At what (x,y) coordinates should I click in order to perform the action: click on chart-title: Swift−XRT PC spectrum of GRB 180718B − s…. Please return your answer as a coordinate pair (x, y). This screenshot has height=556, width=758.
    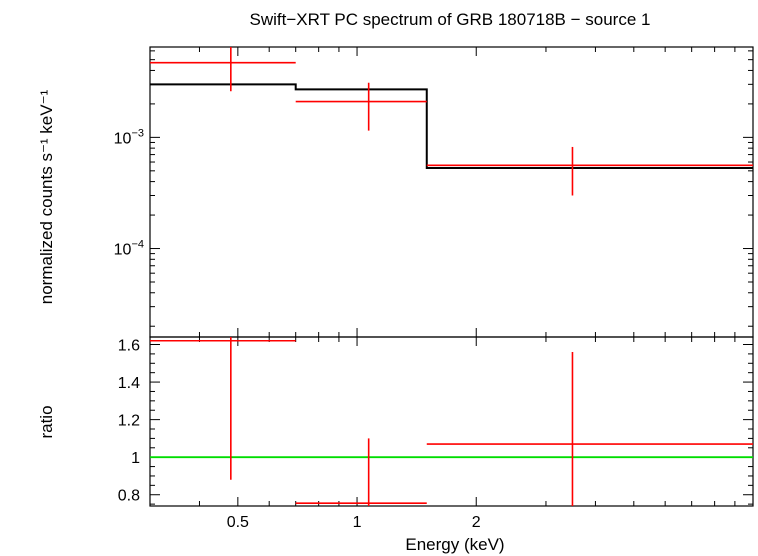
    Looking at the image, I should click on (450, 19).